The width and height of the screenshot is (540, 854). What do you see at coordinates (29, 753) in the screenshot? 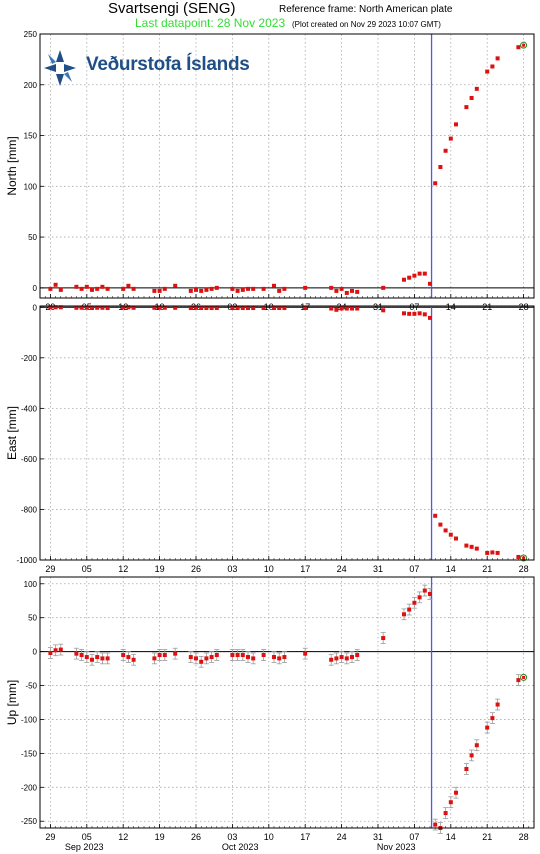
I see `panel3-ytick-label: -150` at bounding box center [29, 753].